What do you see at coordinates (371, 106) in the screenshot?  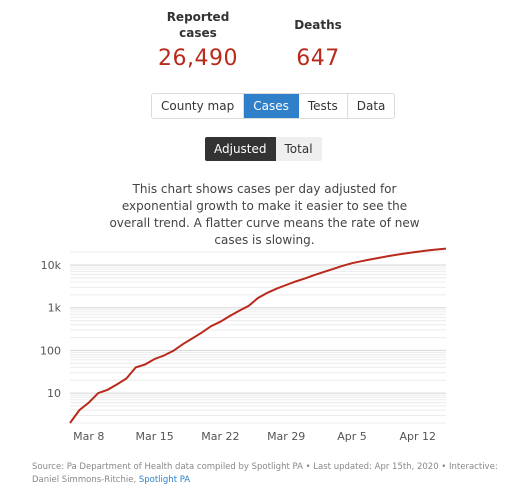 I see `tab-data: Data` at bounding box center [371, 106].